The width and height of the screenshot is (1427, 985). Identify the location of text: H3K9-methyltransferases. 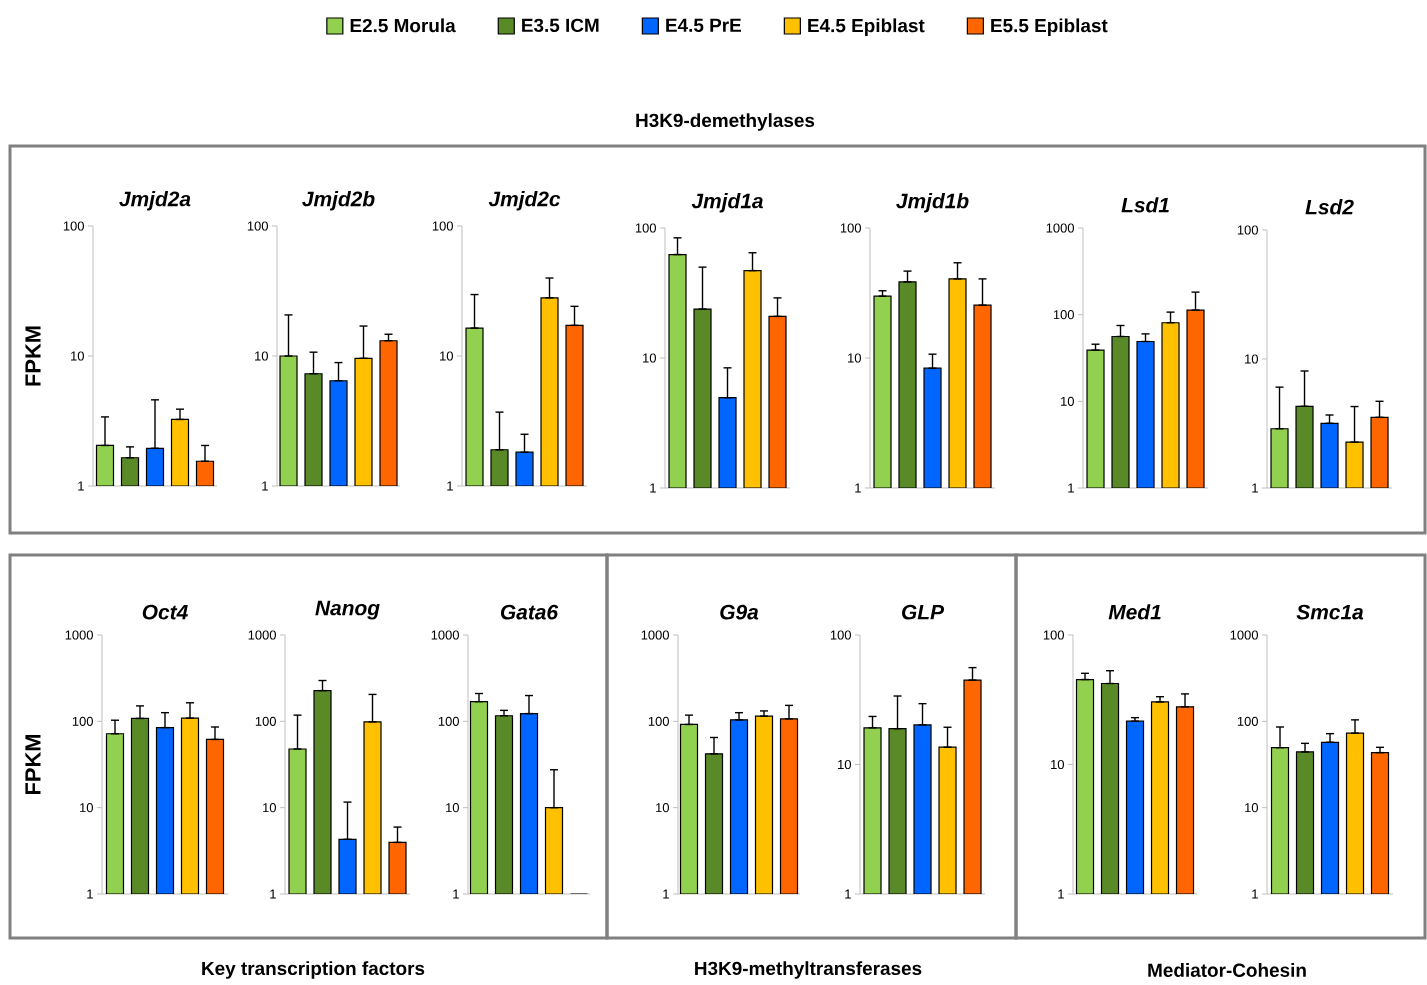
(808, 970).